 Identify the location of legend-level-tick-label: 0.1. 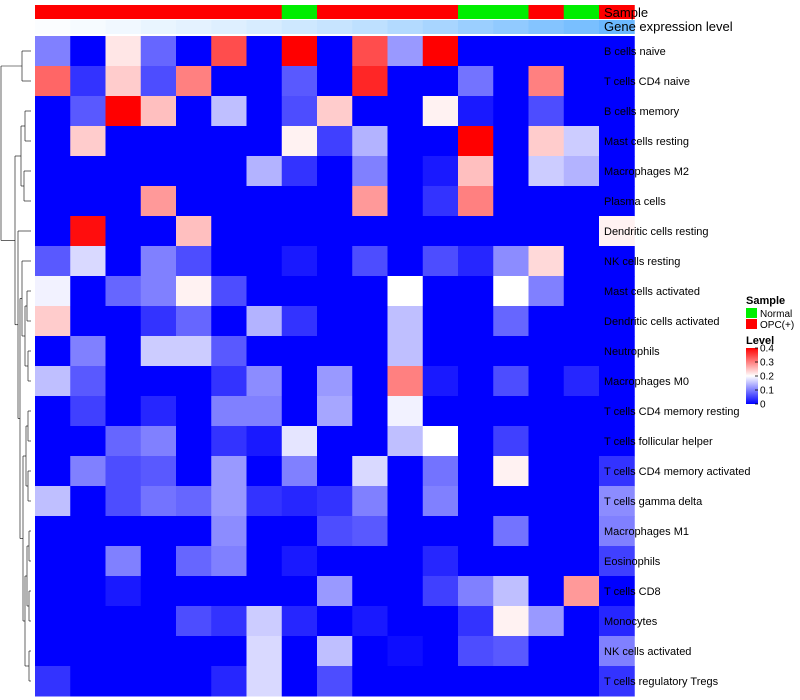
(767, 391).